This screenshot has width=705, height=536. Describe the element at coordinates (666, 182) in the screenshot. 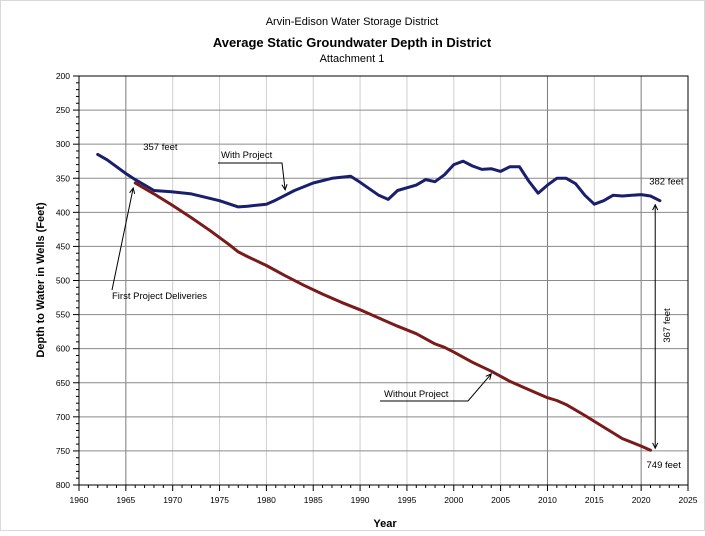

I see `label-382-feet: 382 feet` at that location.